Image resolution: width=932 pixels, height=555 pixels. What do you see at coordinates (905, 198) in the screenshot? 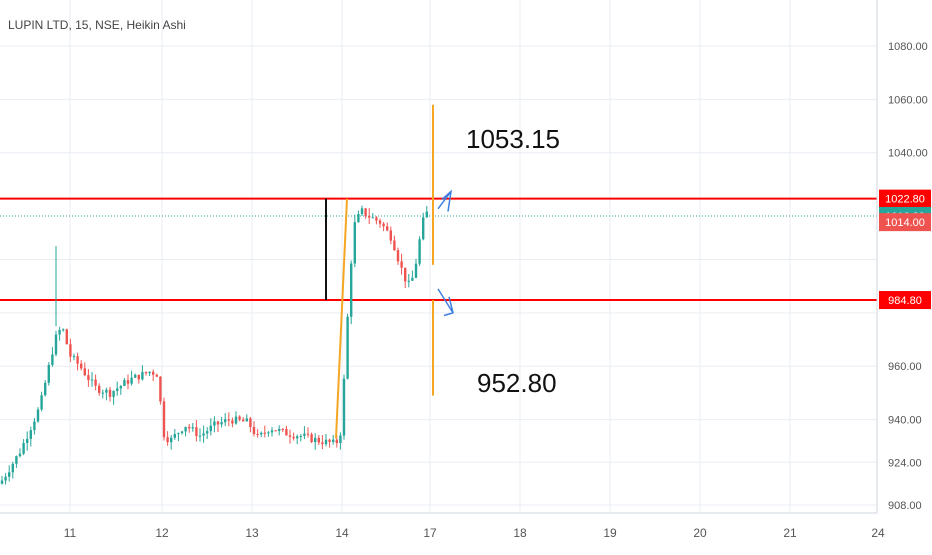
I see `level-upper-box` at bounding box center [905, 198].